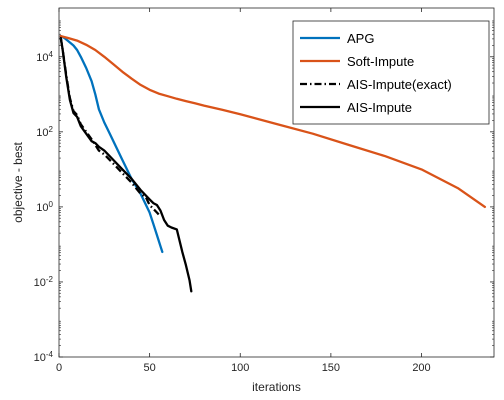  What do you see at coordinates (399, 84) in the screenshot?
I see `legend-label-2: AIS-Impute(exact)` at bounding box center [399, 84].